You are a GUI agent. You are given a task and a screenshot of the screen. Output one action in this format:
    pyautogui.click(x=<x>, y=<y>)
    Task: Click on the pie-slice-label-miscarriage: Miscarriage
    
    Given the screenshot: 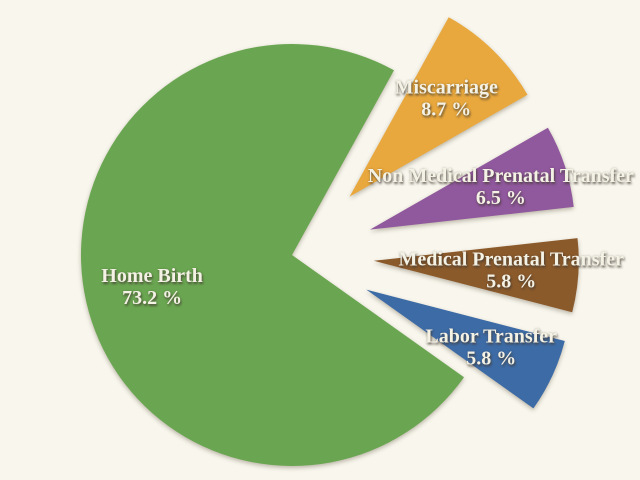 What is the action you would take?
    pyautogui.click(x=446, y=88)
    